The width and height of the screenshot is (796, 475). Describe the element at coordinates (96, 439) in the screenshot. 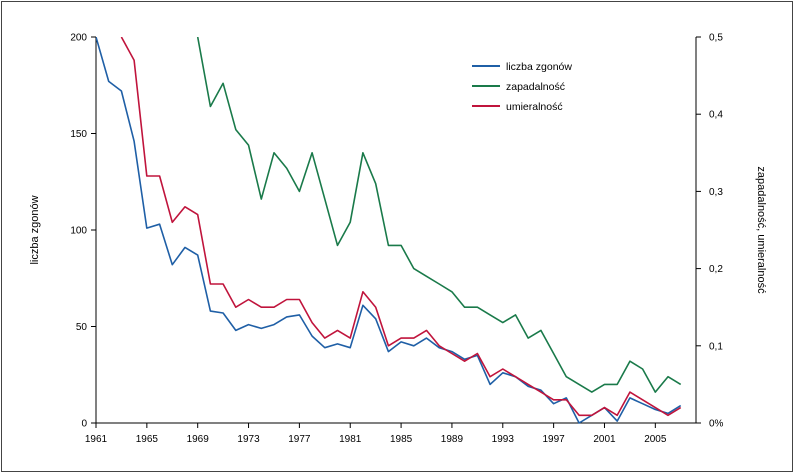

I see `x-tick-label: 1961` at that location.